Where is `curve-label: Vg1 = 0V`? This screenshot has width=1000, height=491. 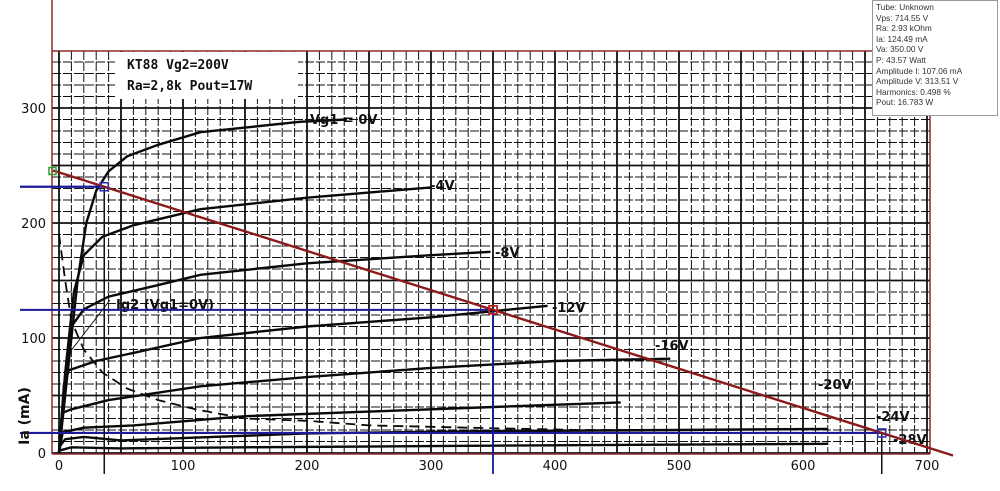 curve-label: Vg1 = 0V is located at coordinates (343, 120).